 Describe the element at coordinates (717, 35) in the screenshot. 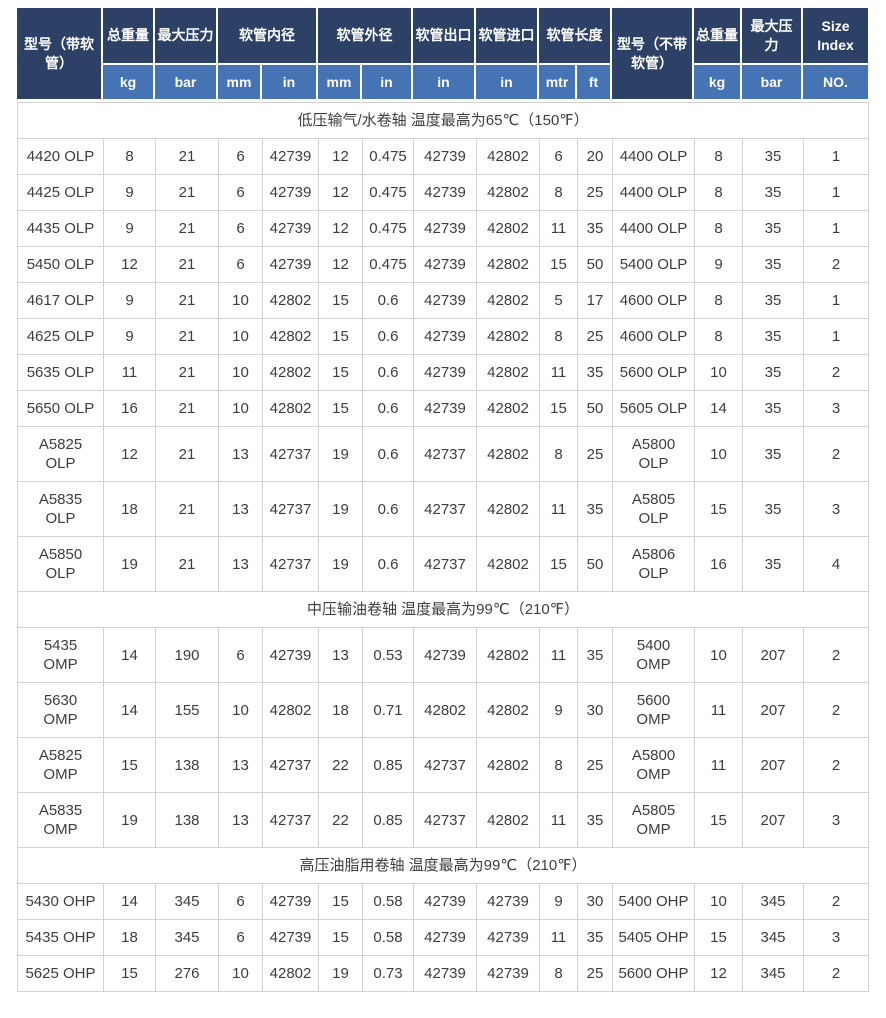

I see `header-total-weight-2: 总重量` at that location.